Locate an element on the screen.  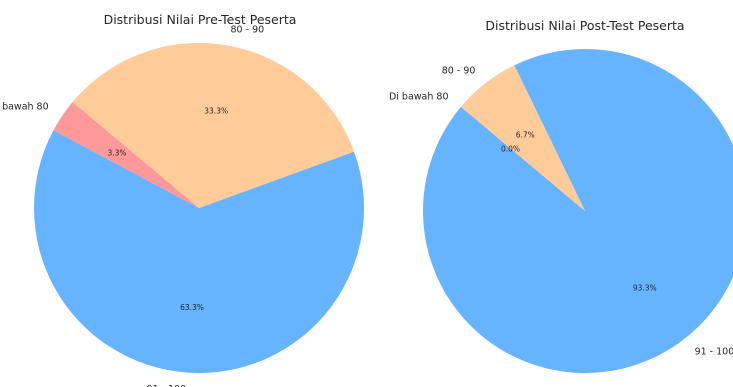
slice-percent-pre-test-80-90: 33.3% is located at coordinates (216, 111).